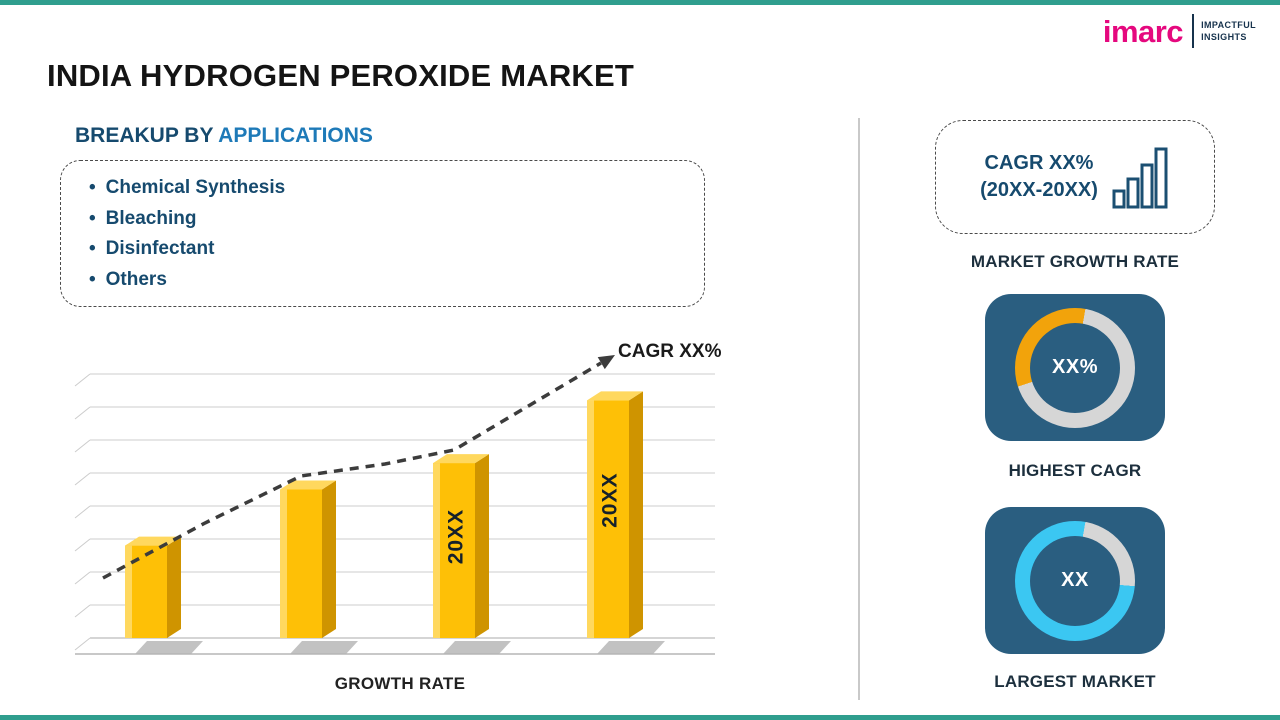 The image size is (1280, 720). Describe the element at coordinates (1039, 177) in the screenshot. I see `cagr-box-text: CAGR XX% (20XX-20XX)` at that location.